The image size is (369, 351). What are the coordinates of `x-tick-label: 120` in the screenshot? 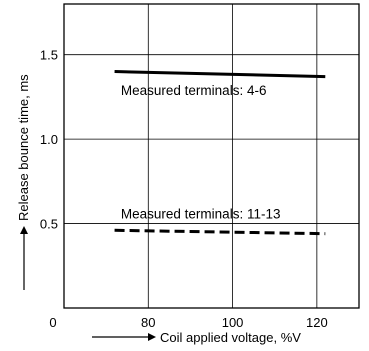 It's located at (317, 322).